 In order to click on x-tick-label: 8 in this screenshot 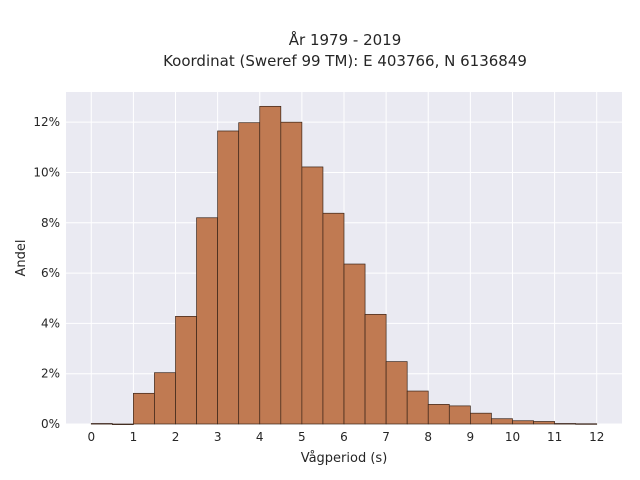, I will do `click(428, 437)`.